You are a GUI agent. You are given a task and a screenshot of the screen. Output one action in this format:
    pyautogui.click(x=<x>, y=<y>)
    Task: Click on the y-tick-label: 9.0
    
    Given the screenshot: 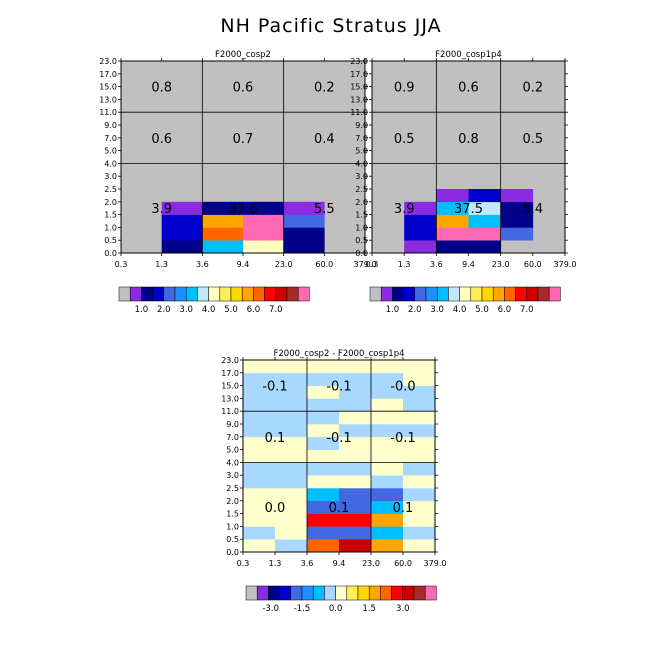 What is the action you would take?
    pyautogui.click(x=110, y=125)
    